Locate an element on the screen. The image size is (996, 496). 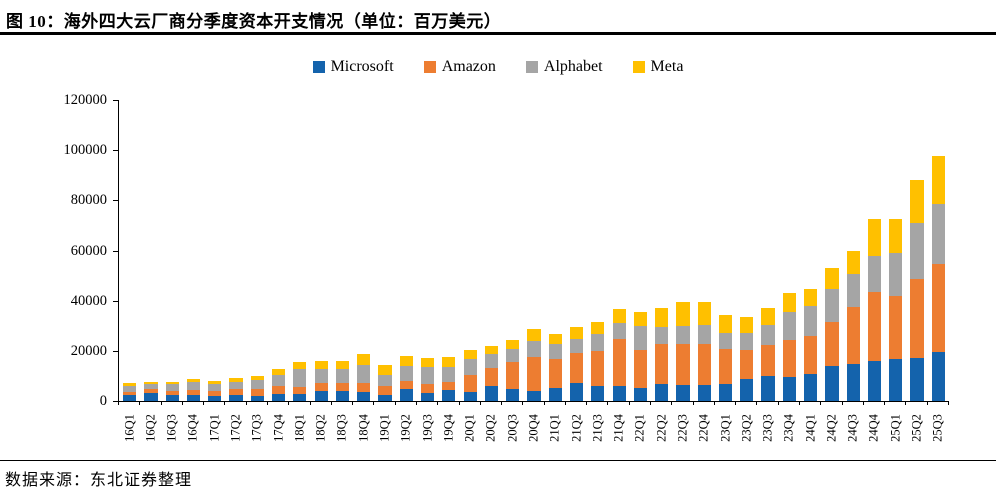
bar-19Q3: 19Q3 is located at coordinates (427, 271).